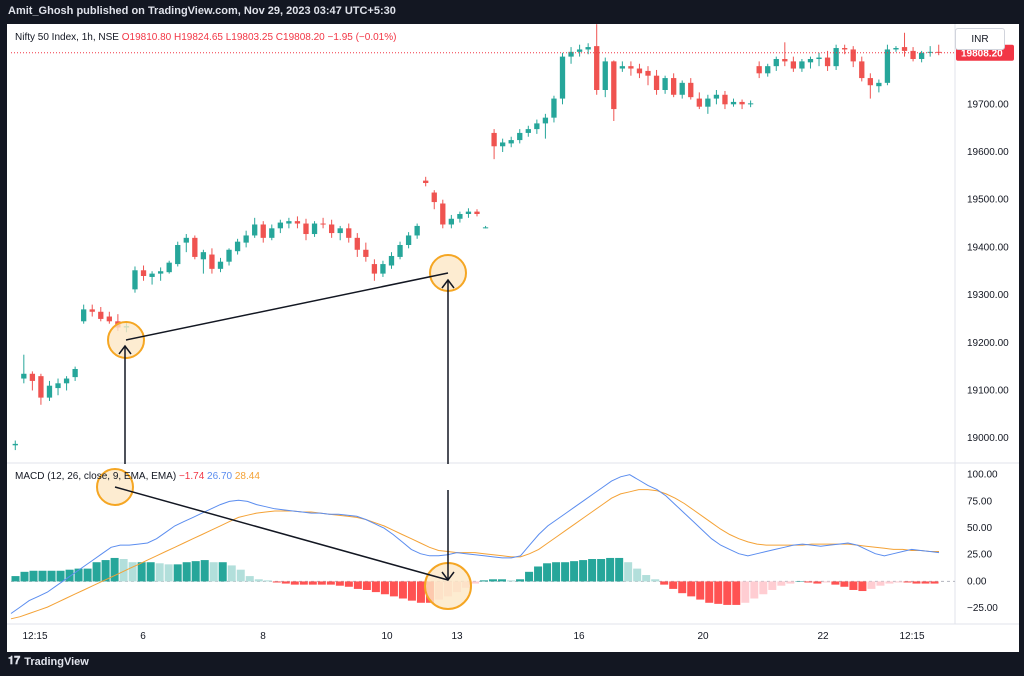 The width and height of the screenshot is (1024, 676). What do you see at coordinates (988, 343) in the screenshot?
I see `price-tick-label: 19200.00` at bounding box center [988, 343].